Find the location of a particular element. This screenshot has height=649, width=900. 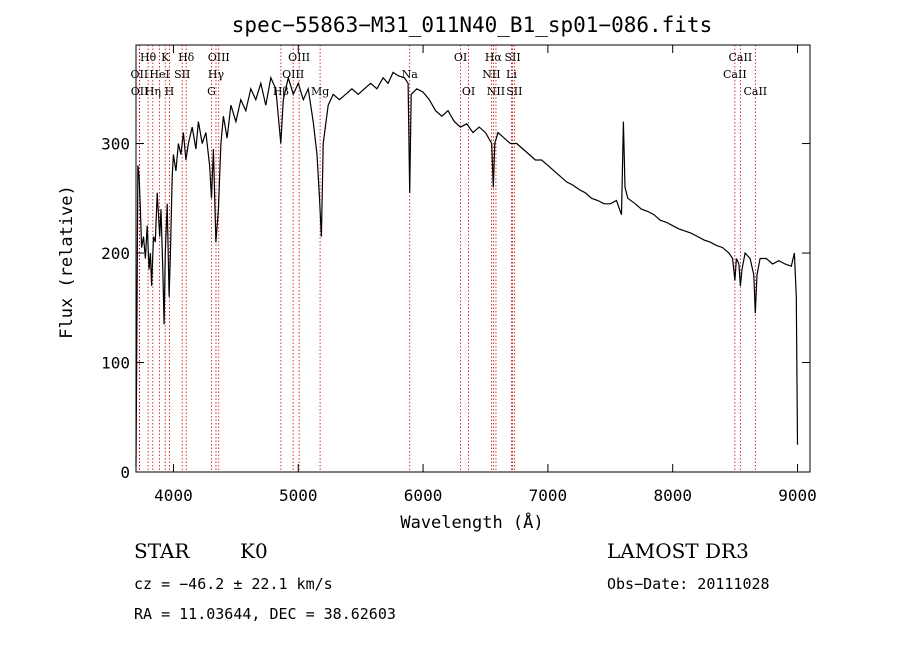

x-axis-label: Wavelength (Å) is located at coordinates (471, 522).